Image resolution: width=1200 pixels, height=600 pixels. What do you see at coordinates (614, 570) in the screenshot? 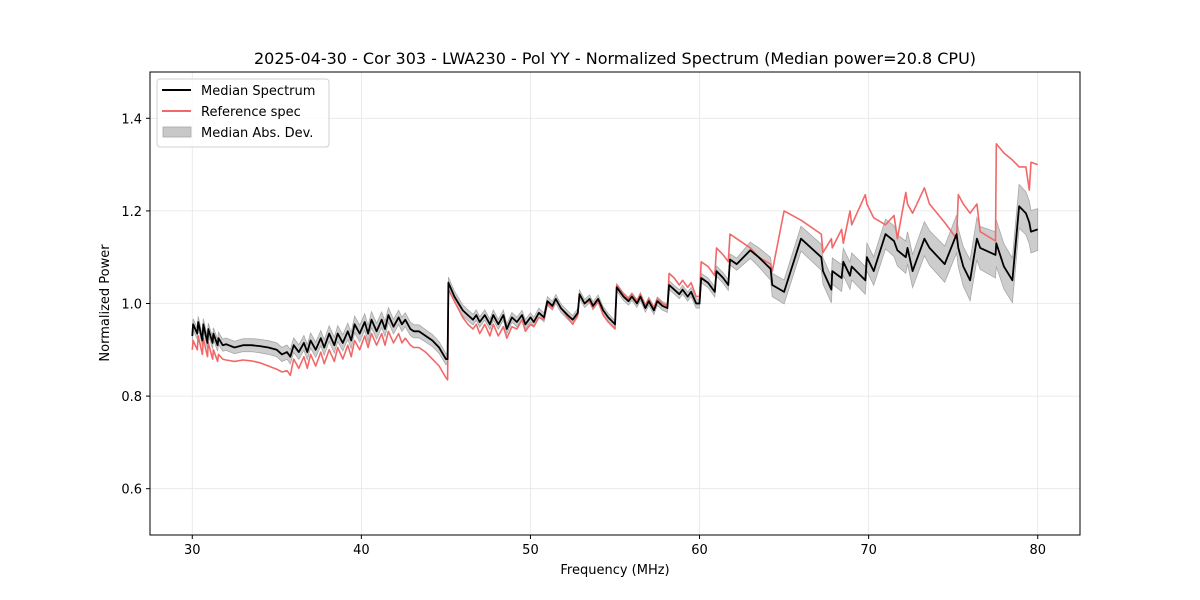
I see `x-axis-label: Frequency (MHz)` at bounding box center [614, 570].